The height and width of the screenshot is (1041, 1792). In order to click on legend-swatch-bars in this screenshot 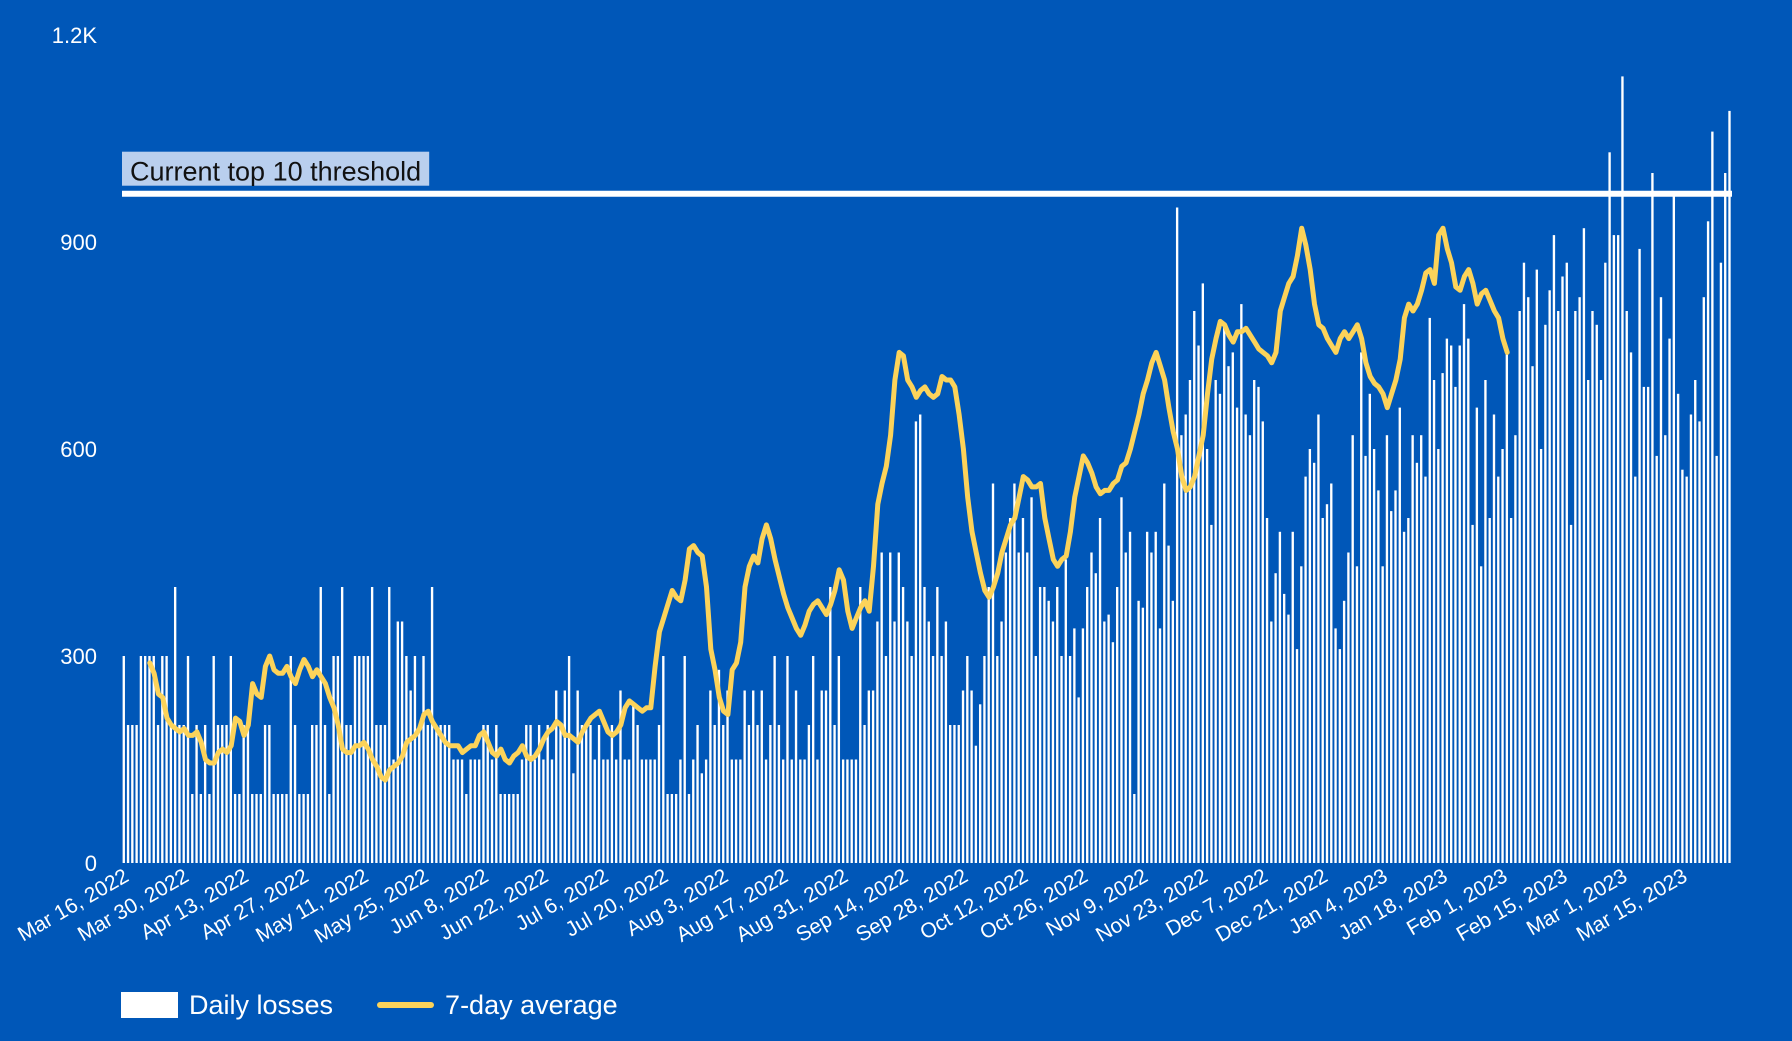, I will do `click(149, 1005)`.